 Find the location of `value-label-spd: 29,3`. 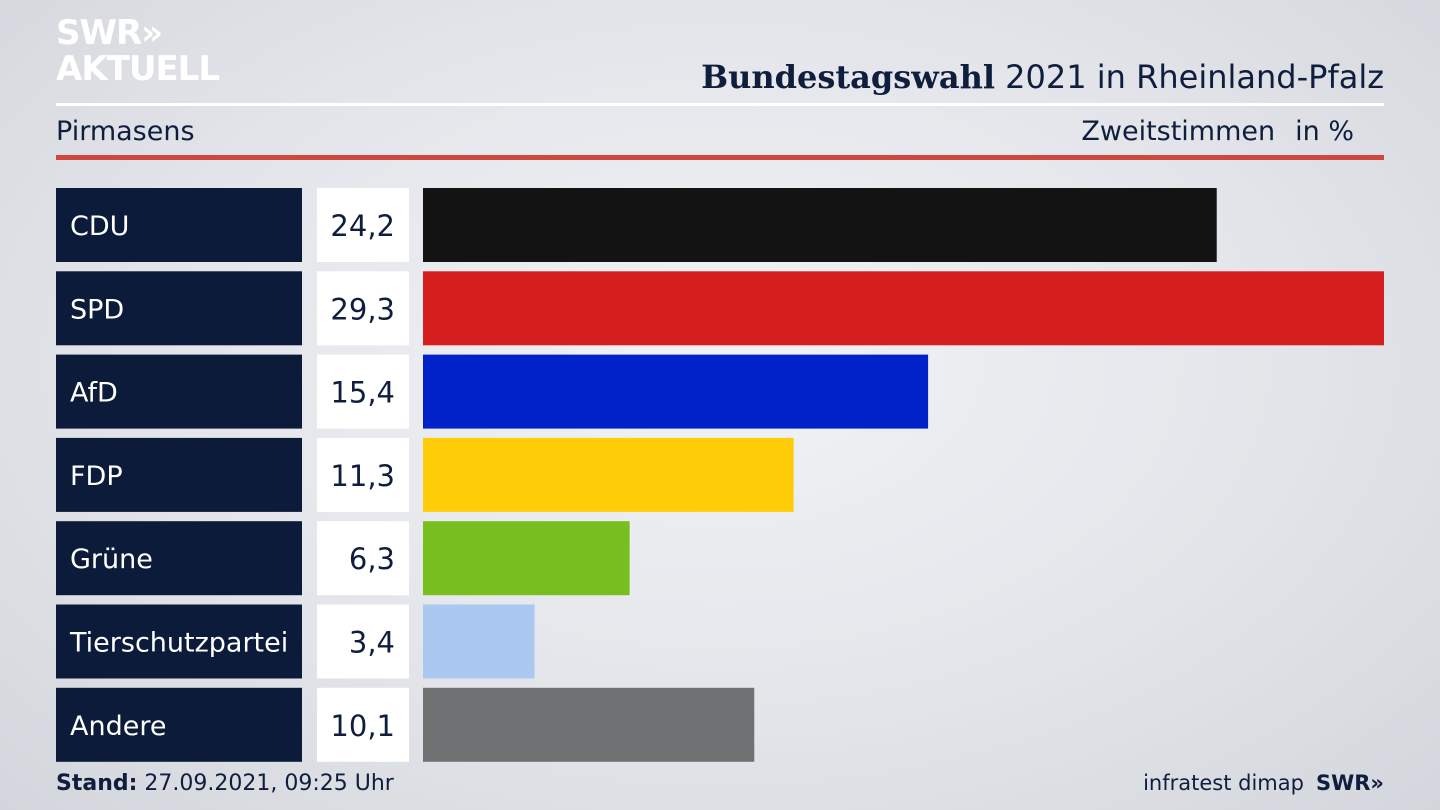

value-label-spd: 29,3 is located at coordinates (362, 309).